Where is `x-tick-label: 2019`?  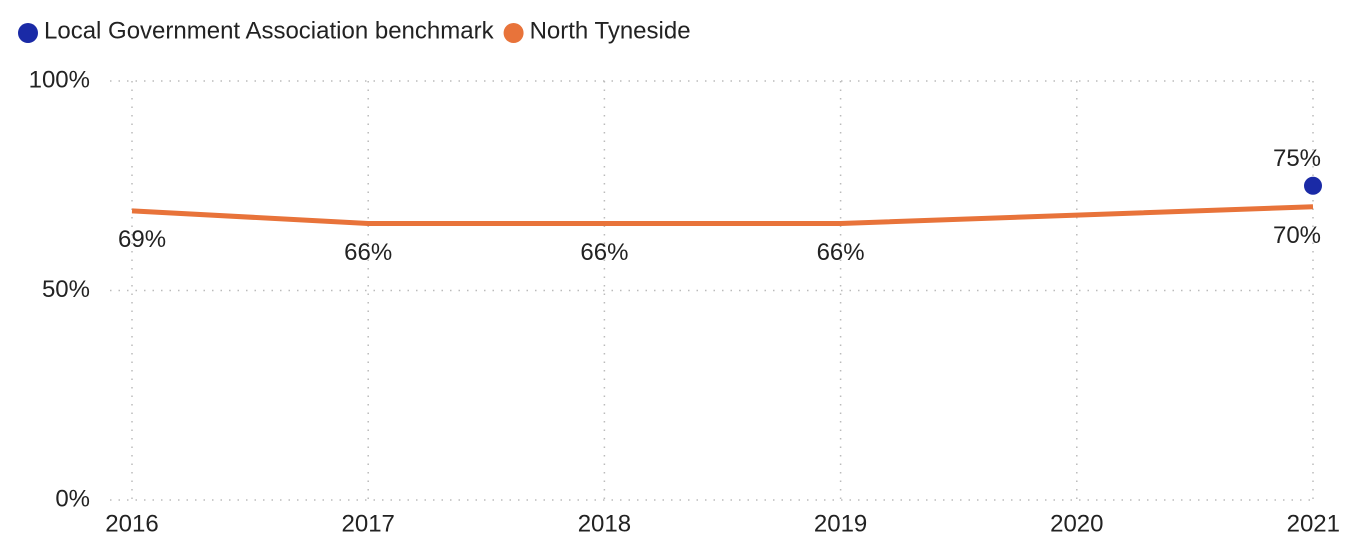
x-tick-label: 2019 is located at coordinates (840, 523).